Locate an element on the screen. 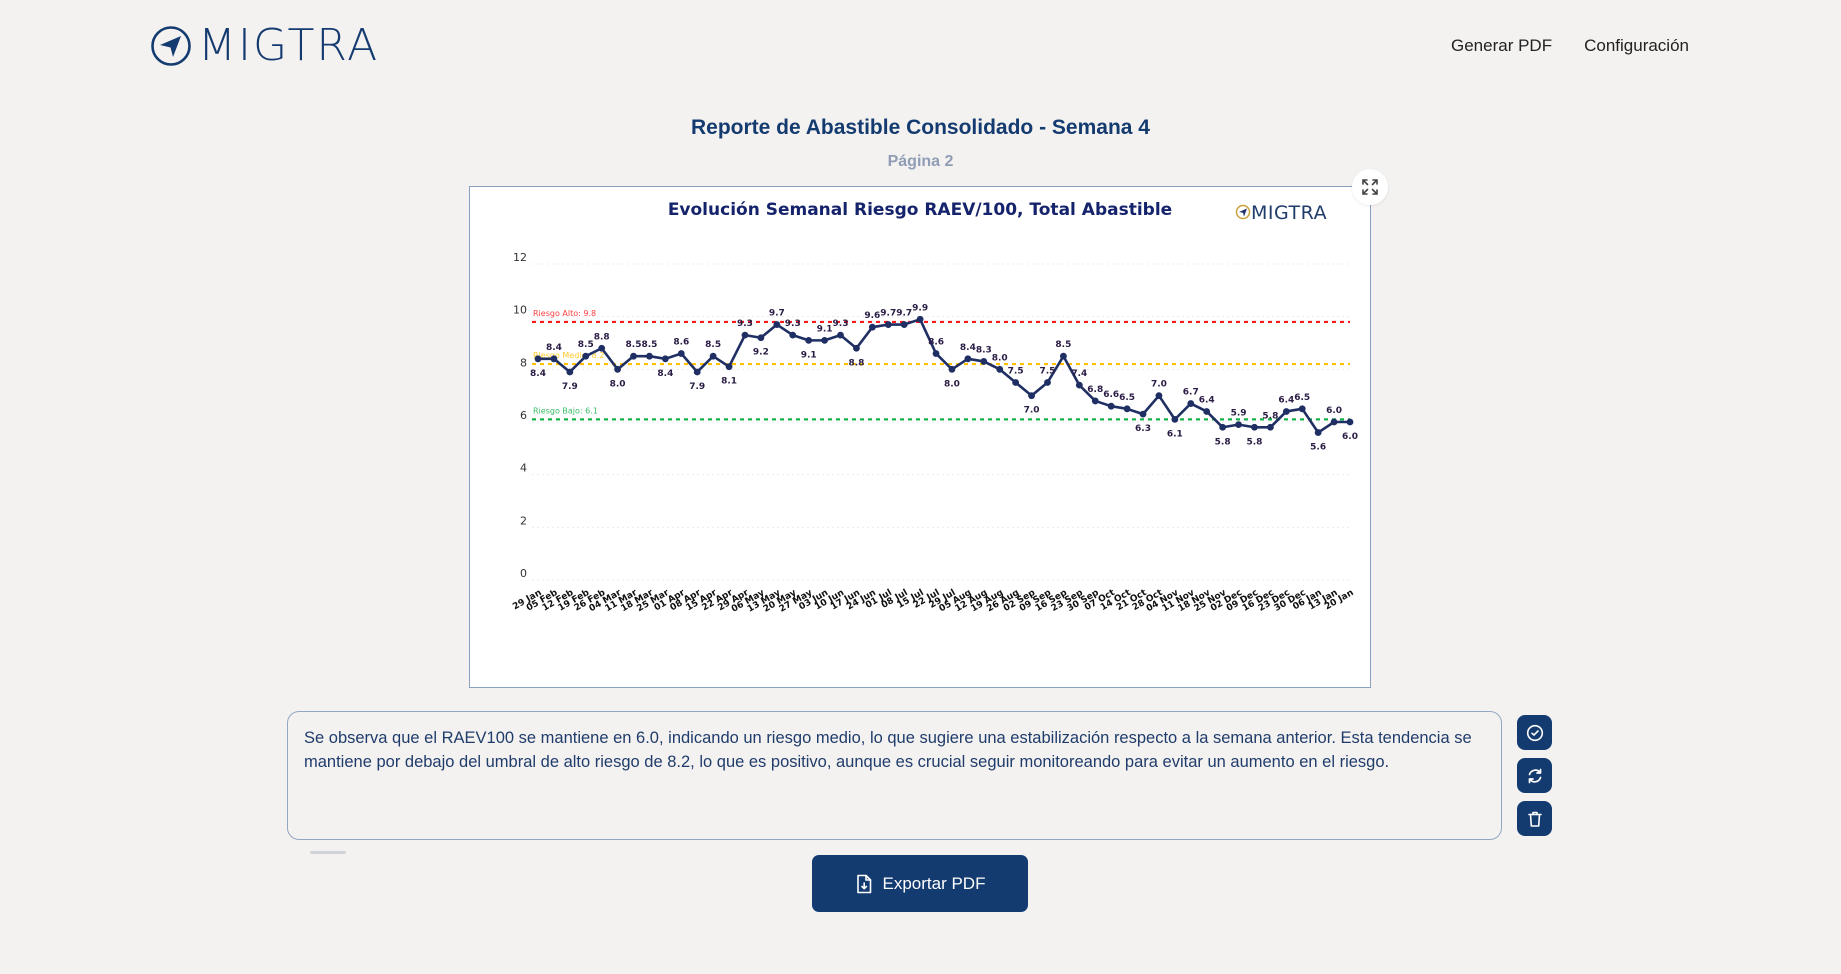 The height and width of the screenshot is (974, 1841). regenerate-button is located at coordinates (1534, 775).